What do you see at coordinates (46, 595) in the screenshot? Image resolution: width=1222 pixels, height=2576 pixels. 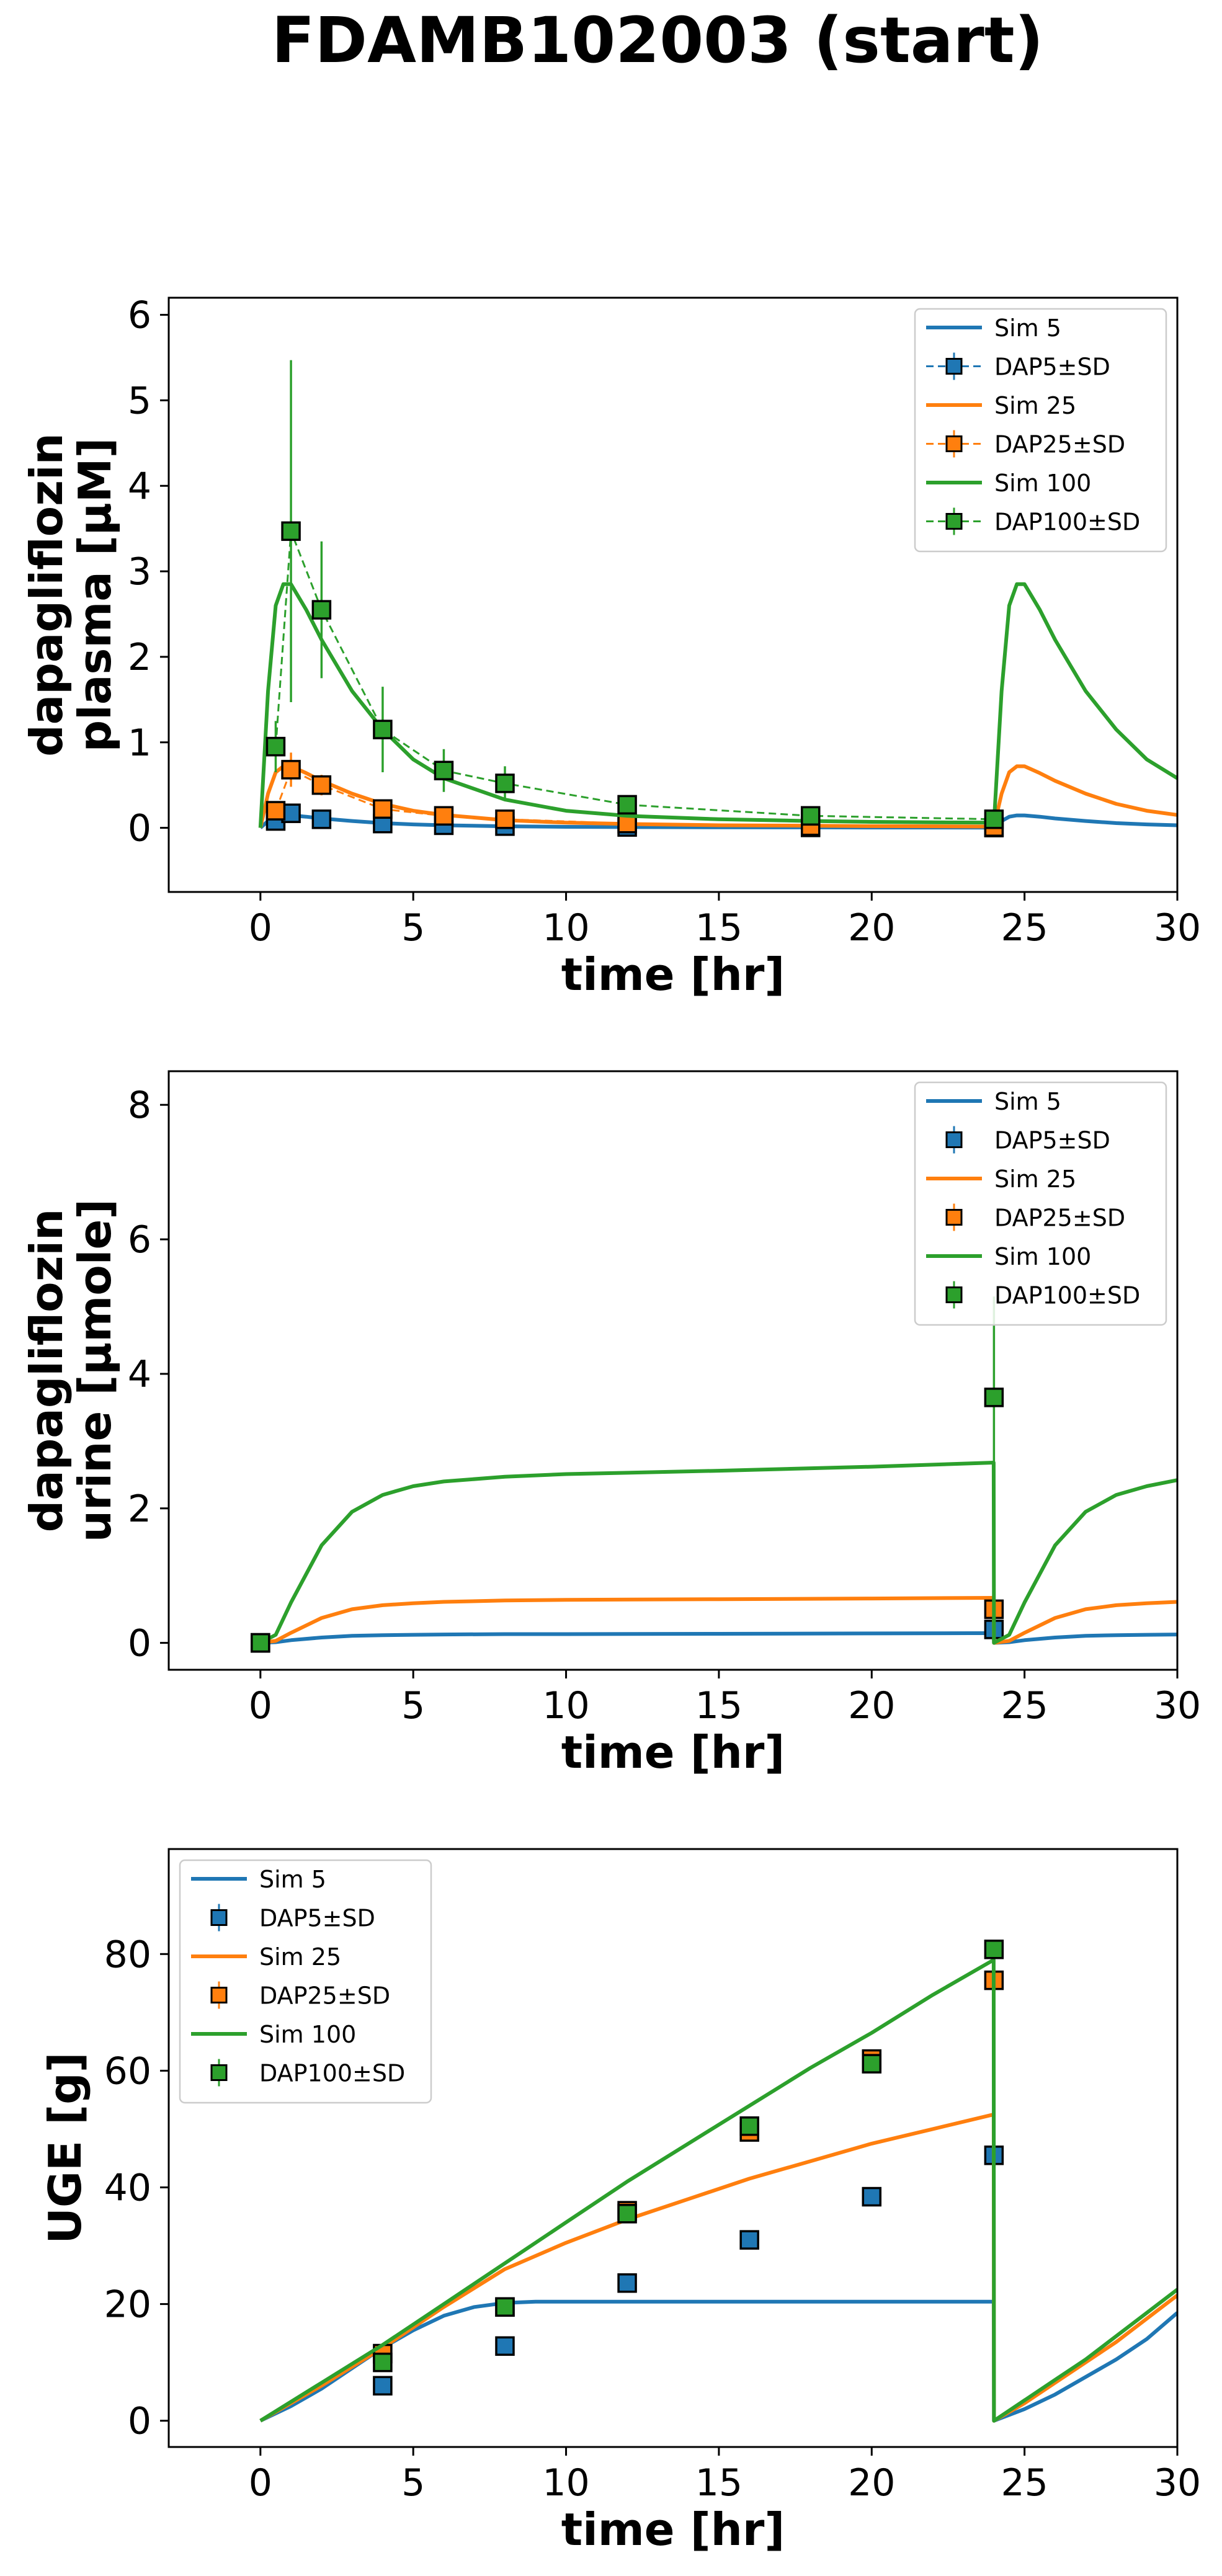 I see `y-axis-label-line: dapagliflozin` at bounding box center [46, 595].